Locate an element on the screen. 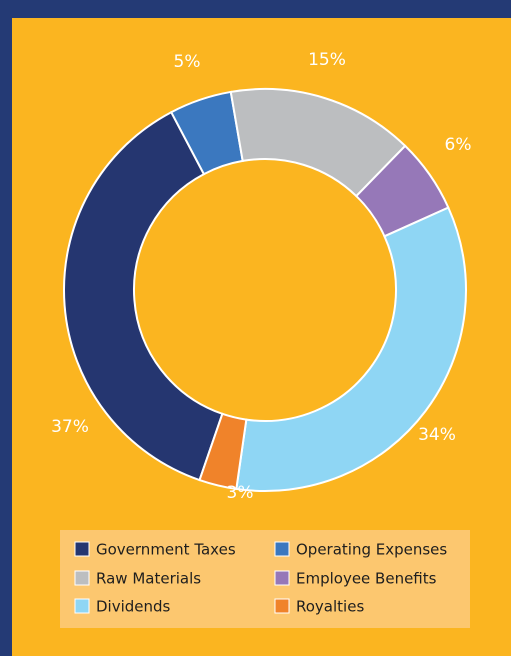  legend-label: Government Taxes is located at coordinates (166, 550).